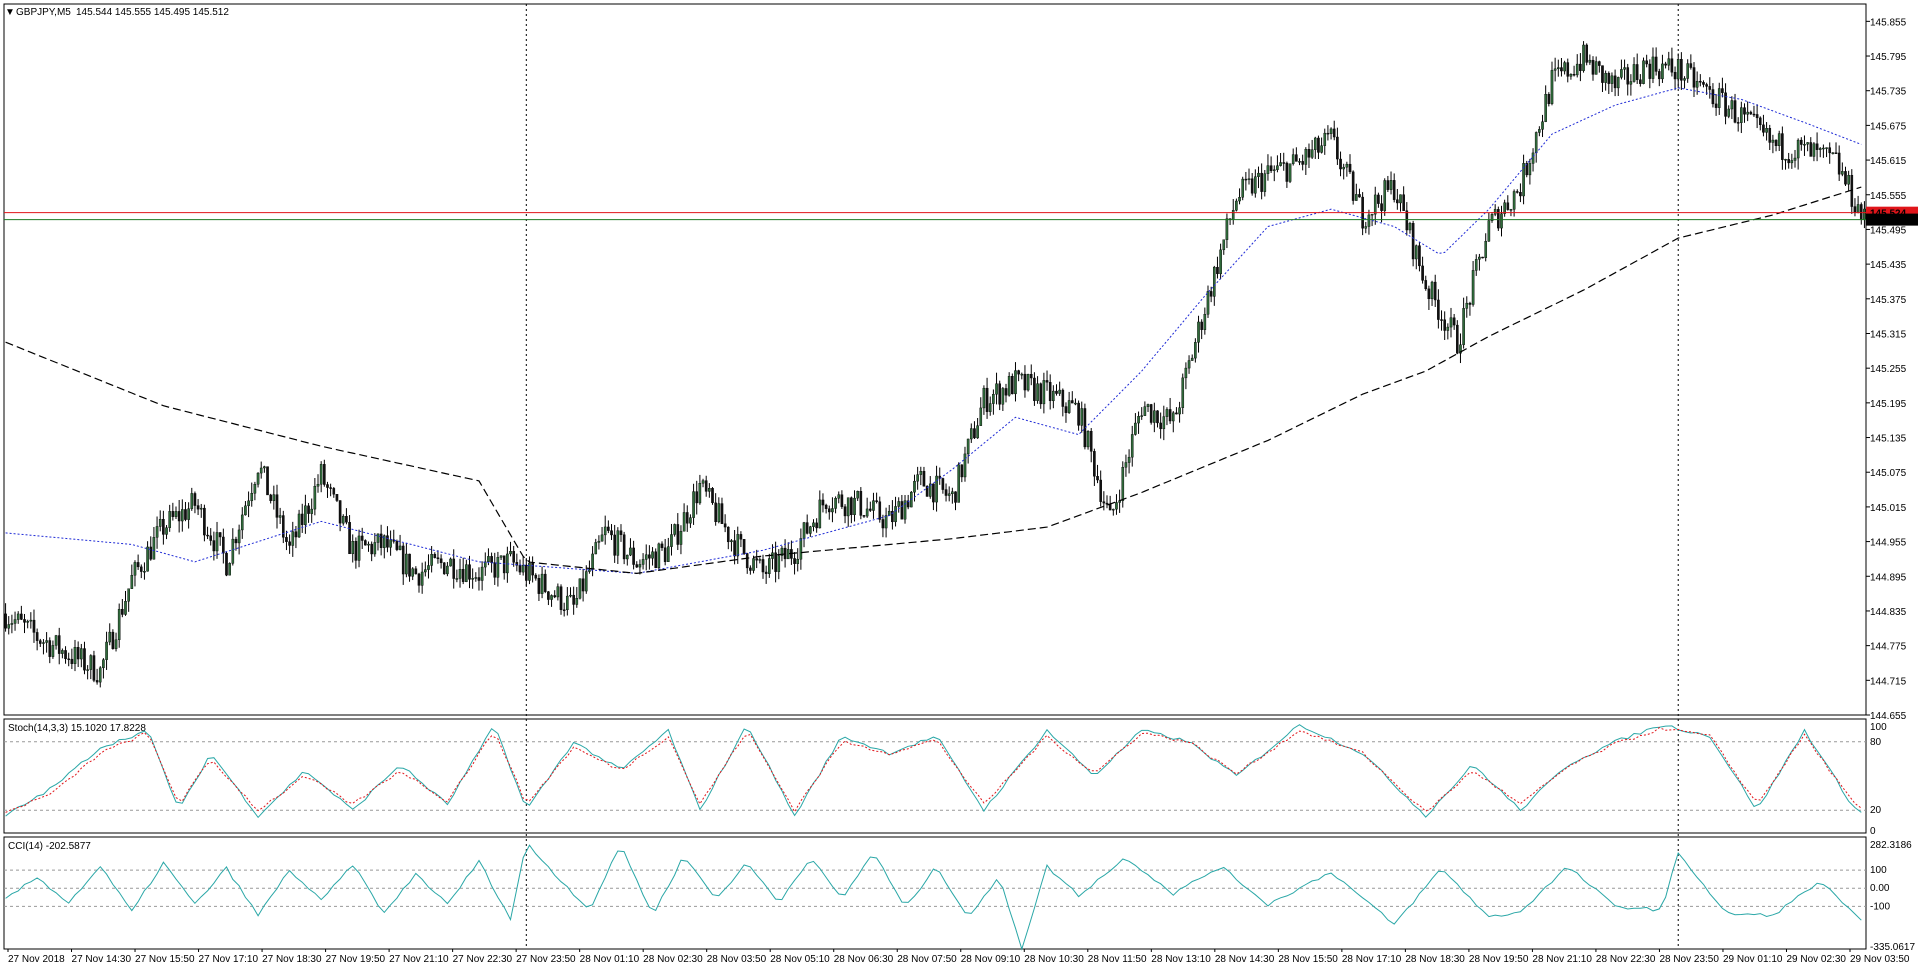 The width and height of the screenshot is (1920, 972). What do you see at coordinates (1888, 681) in the screenshot?
I see `price-tick-label: 144.715` at bounding box center [1888, 681].